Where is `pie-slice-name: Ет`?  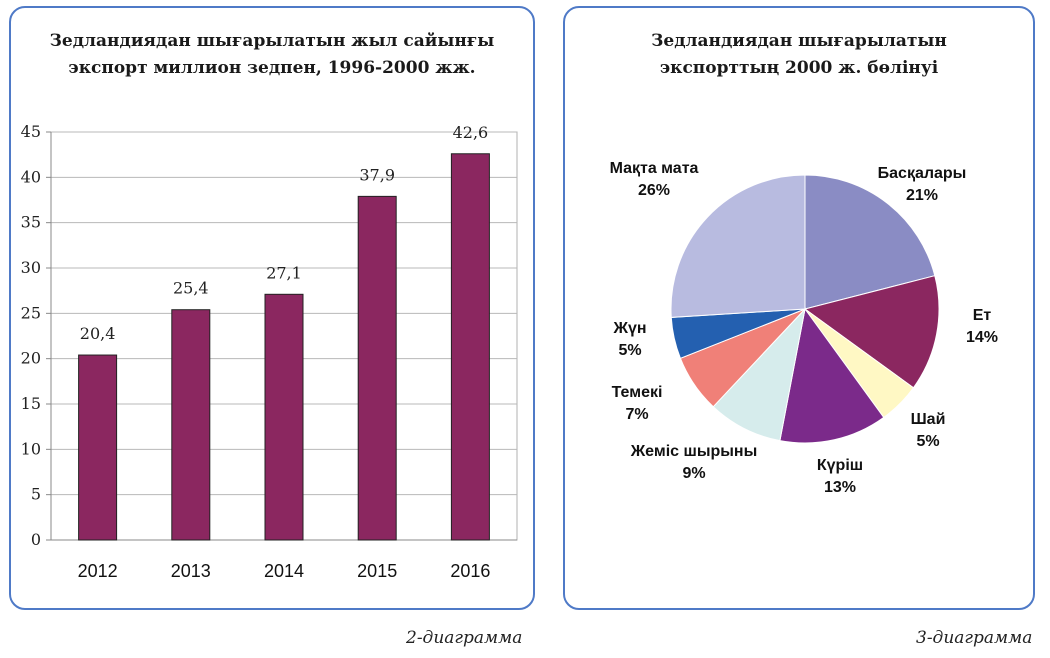
pie-slice-name: Ет is located at coordinates (982, 315).